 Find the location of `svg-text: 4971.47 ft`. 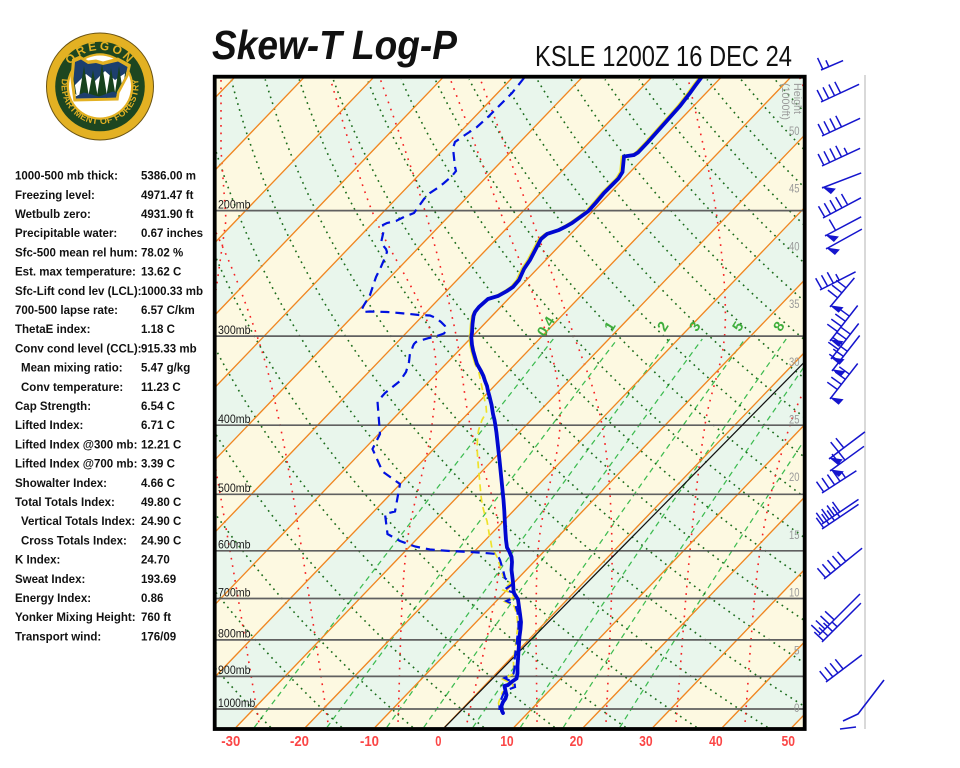

svg-text: 4971.47 ft is located at coordinates (167, 196).